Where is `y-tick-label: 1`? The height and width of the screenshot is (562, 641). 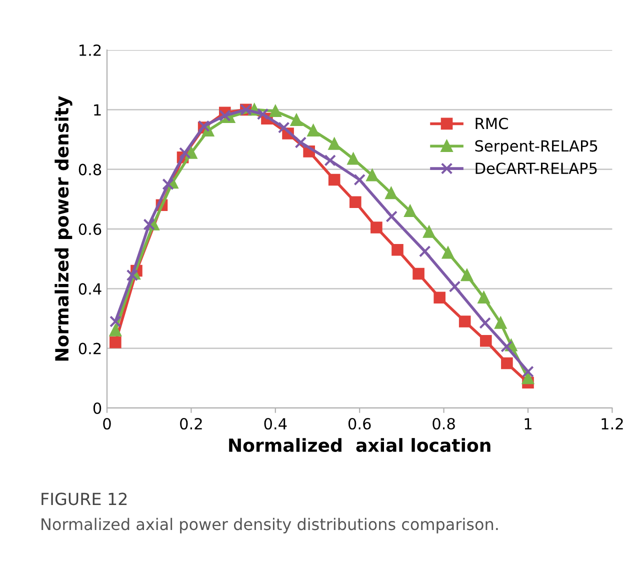 y-tick-label: 1 is located at coordinates (97, 110).